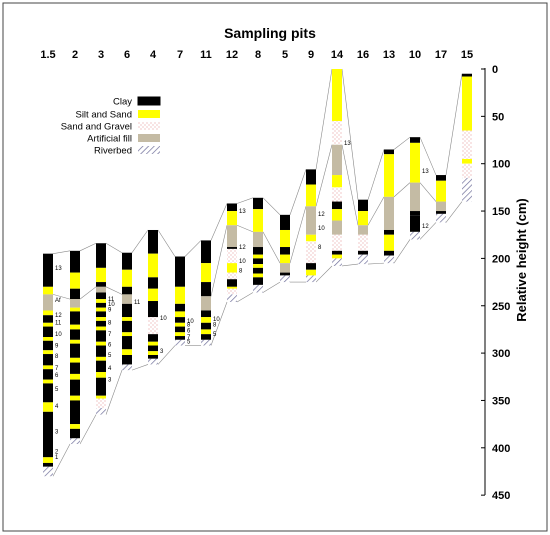 The height and width of the screenshot is (535, 550). What do you see at coordinates (206, 55) in the screenshot?
I see `pit-label-11: 11` at bounding box center [206, 55].